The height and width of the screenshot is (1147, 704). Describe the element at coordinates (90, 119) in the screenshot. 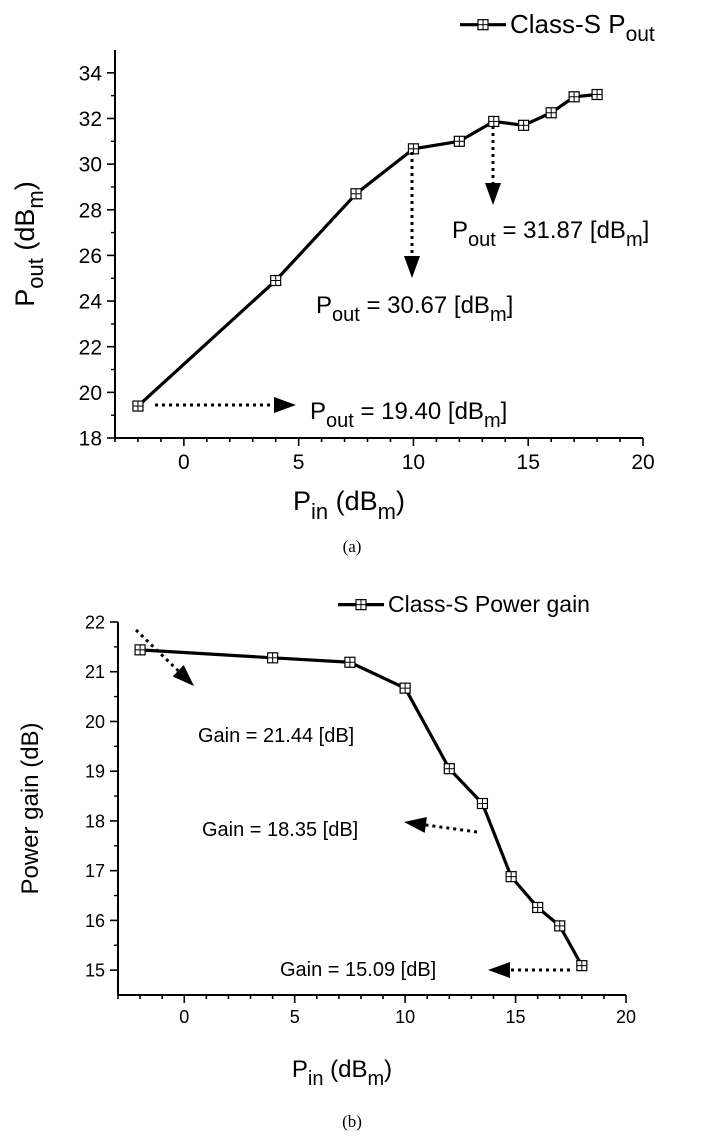

I see `y-tick-label: 32` at that location.